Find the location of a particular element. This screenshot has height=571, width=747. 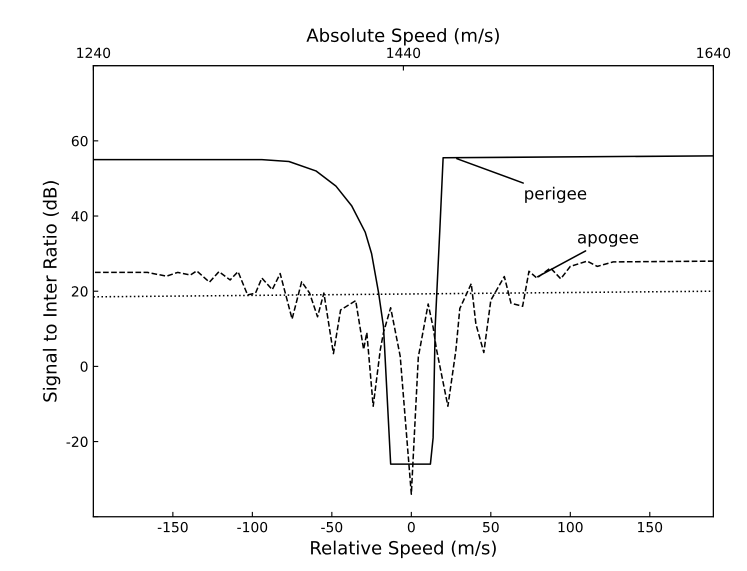

x2-tick-label: 1440 is located at coordinates (403, 53).